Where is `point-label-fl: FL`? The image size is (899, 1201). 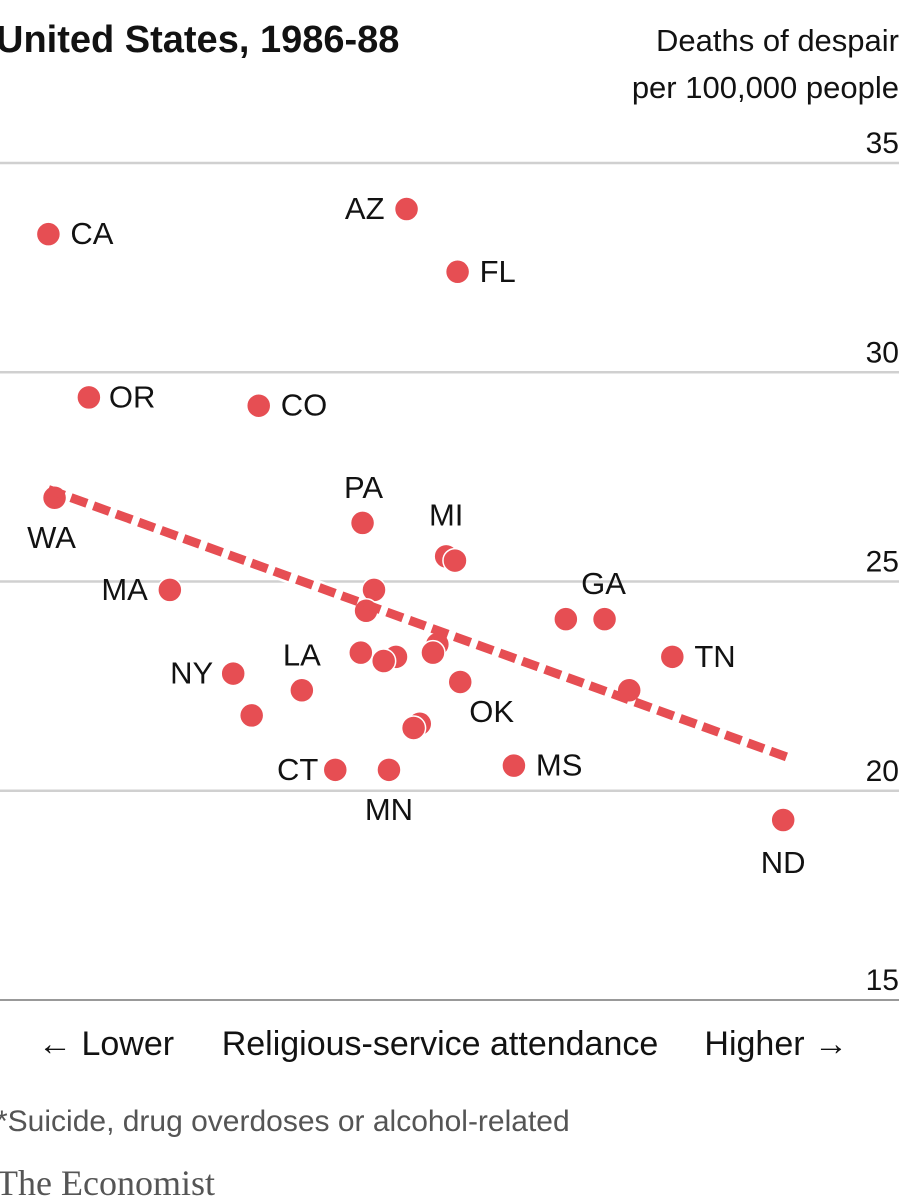
point-label-fl: FL is located at coordinates (498, 271).